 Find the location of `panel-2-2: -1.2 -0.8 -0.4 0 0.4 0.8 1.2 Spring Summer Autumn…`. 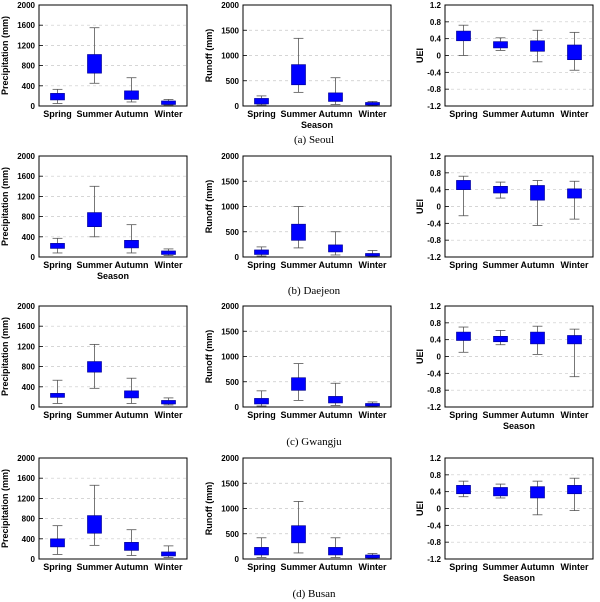

panel-2-2: -1.2 -0.8 -0.4 0 0.4 0.8 1.2 Spring Summer Autumn… is located at coordinates (504, 366).